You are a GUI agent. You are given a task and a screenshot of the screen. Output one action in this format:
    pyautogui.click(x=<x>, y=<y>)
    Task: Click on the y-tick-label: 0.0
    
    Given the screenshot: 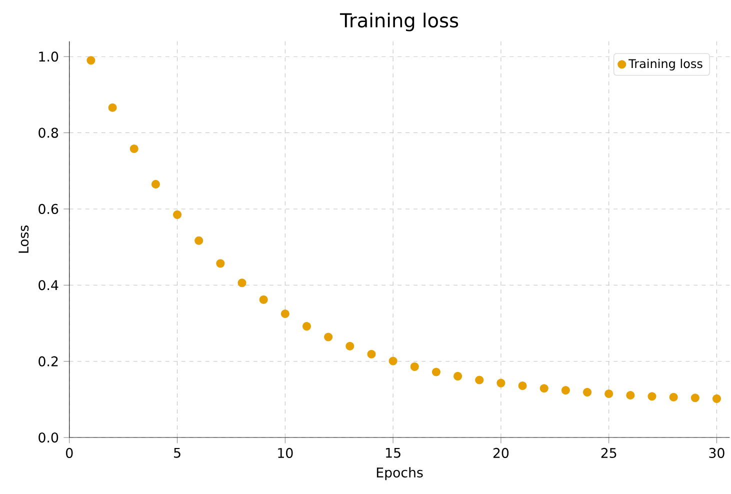 What is the action you would take?
    pyautogui.click(x=48, y=437)
    